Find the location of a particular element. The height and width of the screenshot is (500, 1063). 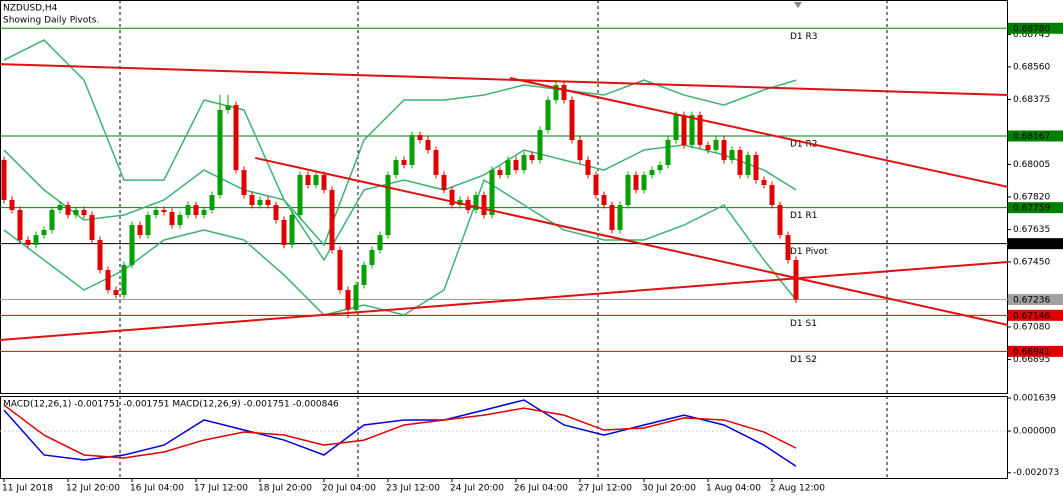

x-tick-label: 27 Jul 12:00 is located at coordinates (605, 489).